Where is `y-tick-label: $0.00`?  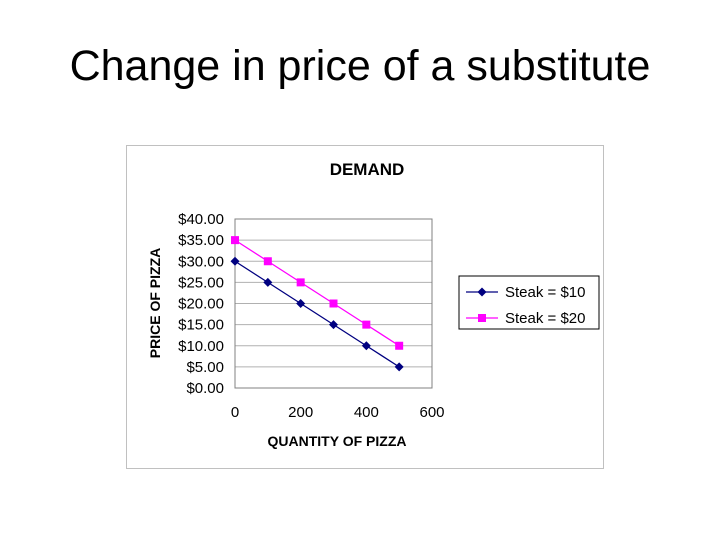 y-tick-label: $0.00 is located at coordinates (205, 388).